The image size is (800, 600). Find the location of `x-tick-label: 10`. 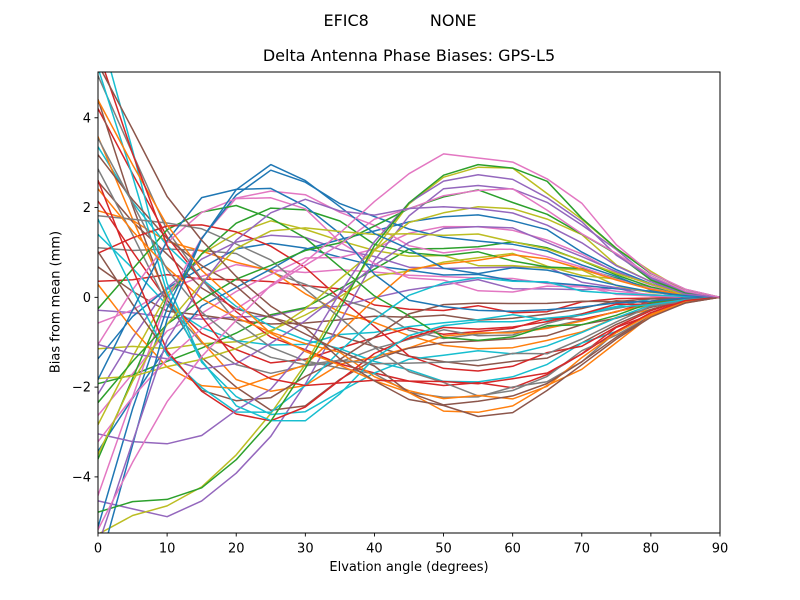

x-tick-label: 10 is located at coordinates (167, 549).